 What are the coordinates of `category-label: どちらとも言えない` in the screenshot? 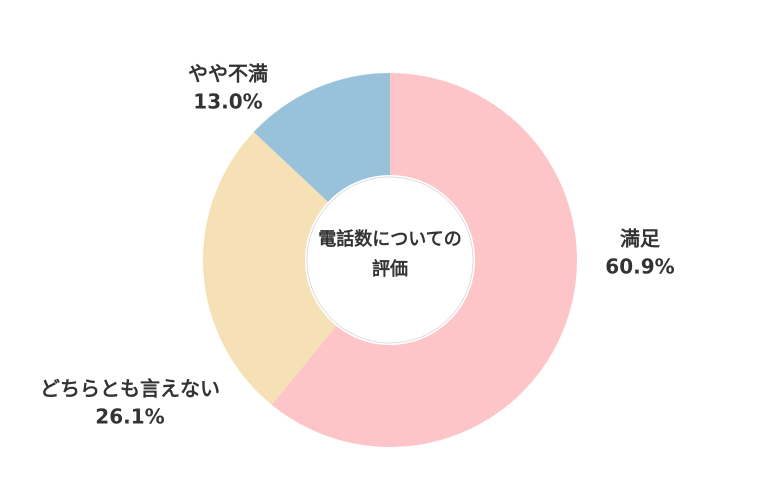 It's located at (130, 389).